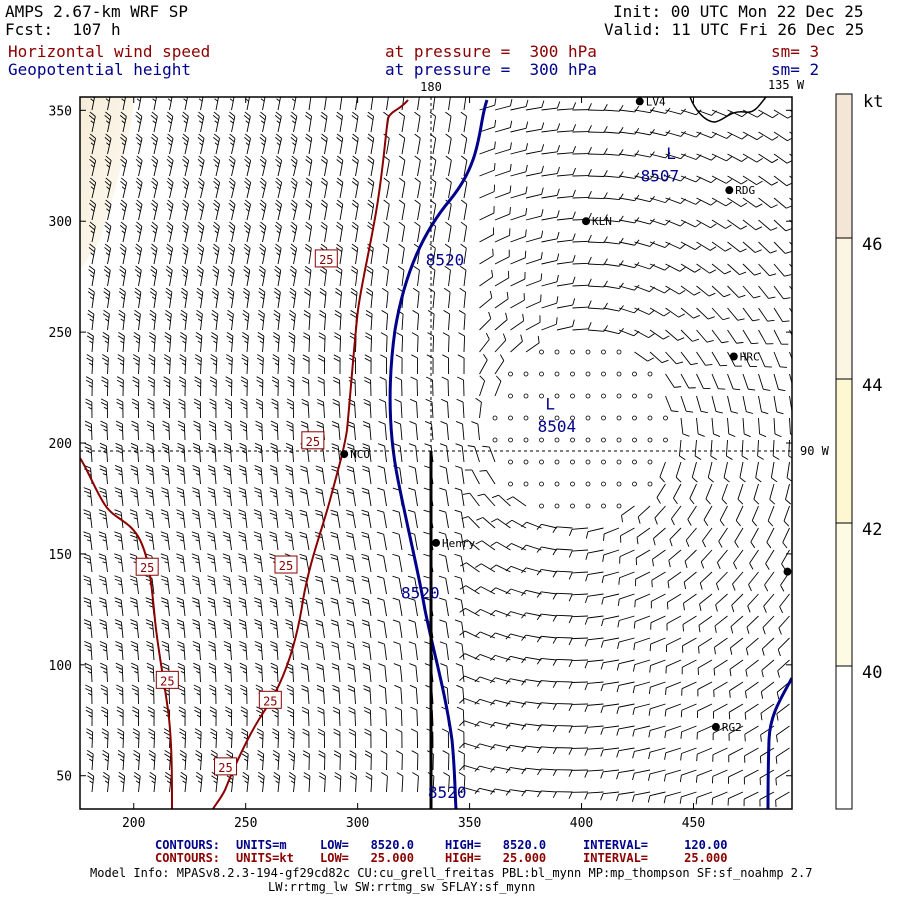 This screenshot has height=900, width=900. What do you see at coordinates (779, 743) in the screenshot?
I see `height-contour-8520-east` at bounding box center [779, 743].